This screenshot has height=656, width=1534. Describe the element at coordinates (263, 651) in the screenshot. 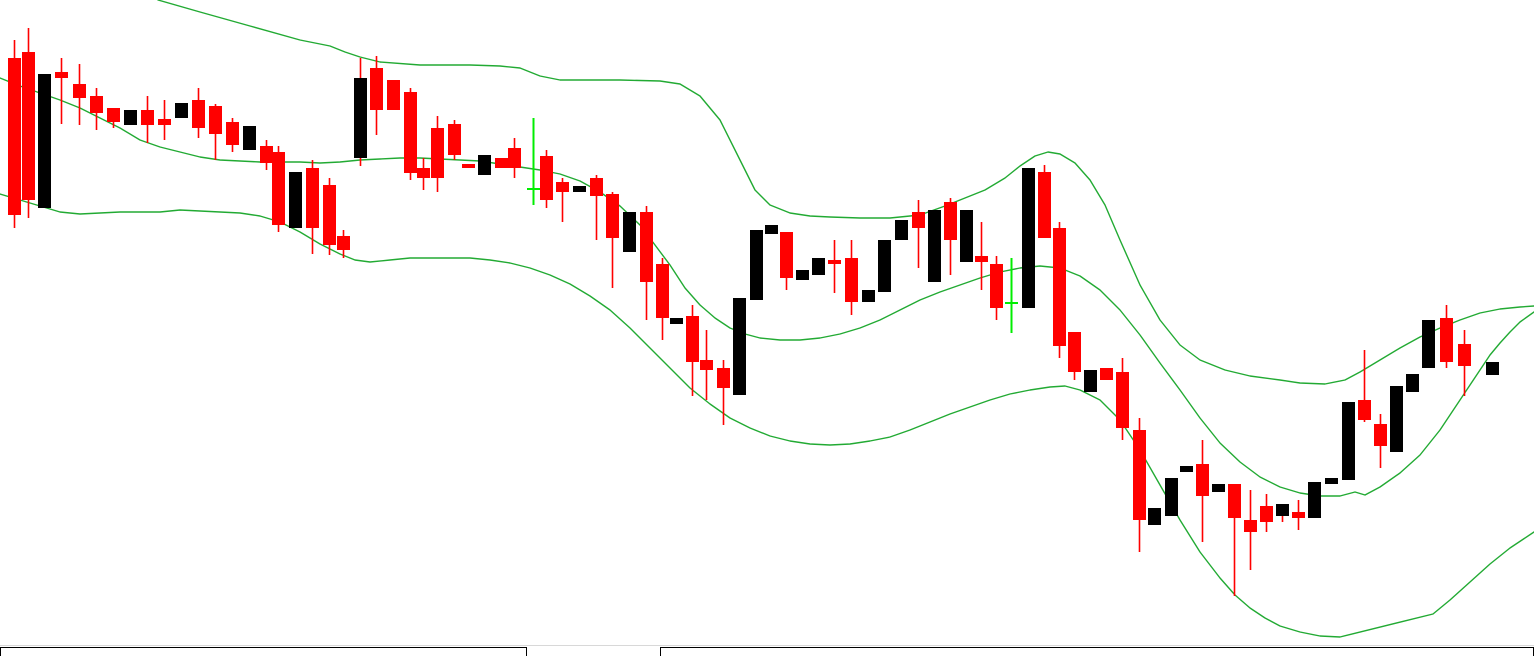

I see `status-panel-left` at that location.